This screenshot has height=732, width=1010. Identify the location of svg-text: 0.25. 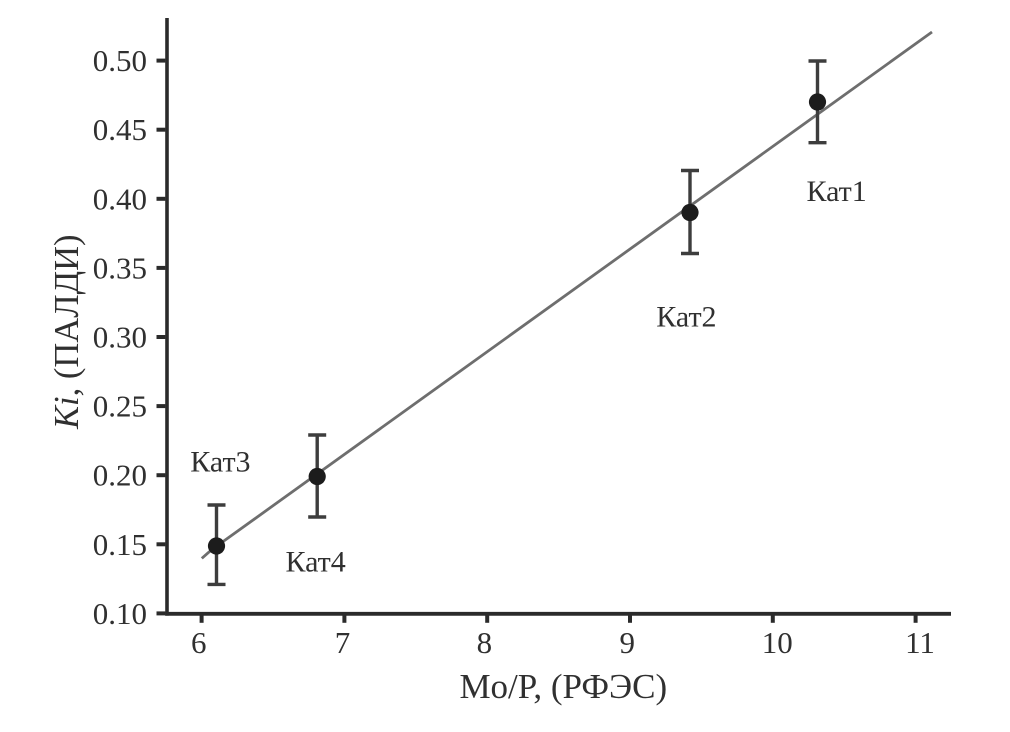
(120, 406).